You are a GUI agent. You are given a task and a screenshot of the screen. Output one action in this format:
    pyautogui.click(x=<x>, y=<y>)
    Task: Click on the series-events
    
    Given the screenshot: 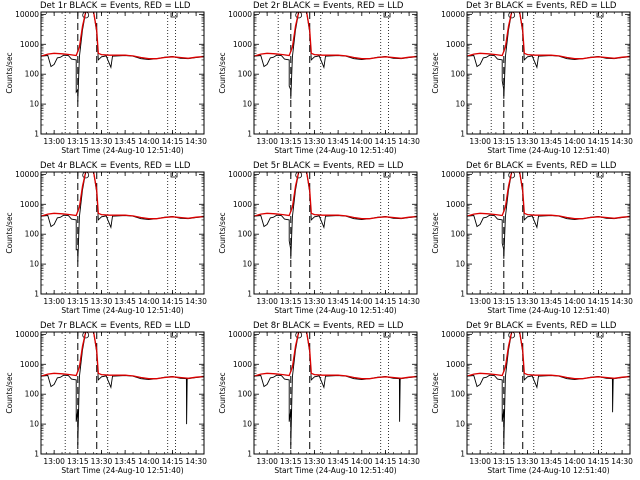 What is the action you would take?
    pyautogui.click(x=335, y=389)
    